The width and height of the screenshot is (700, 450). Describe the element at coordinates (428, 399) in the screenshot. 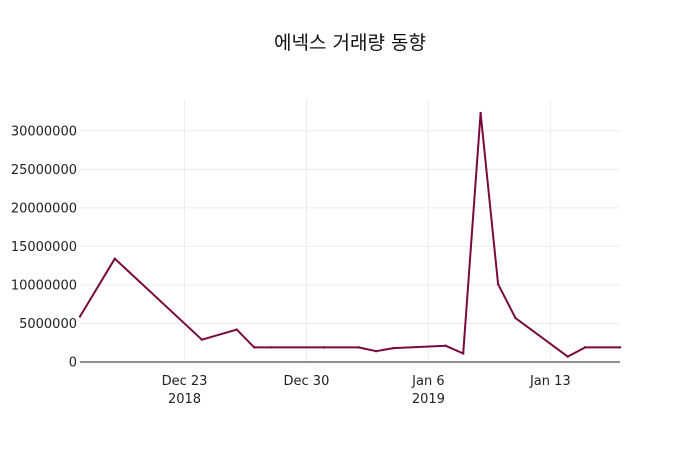

I see `x-tick-year-label: 2019` at that location.